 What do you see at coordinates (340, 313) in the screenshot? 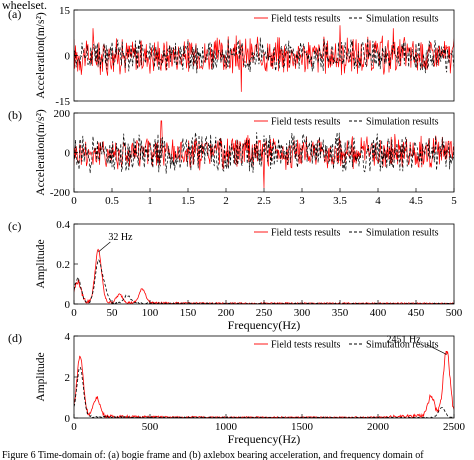
I see `x-tick-label: 350` at bounding box center [340, 313].